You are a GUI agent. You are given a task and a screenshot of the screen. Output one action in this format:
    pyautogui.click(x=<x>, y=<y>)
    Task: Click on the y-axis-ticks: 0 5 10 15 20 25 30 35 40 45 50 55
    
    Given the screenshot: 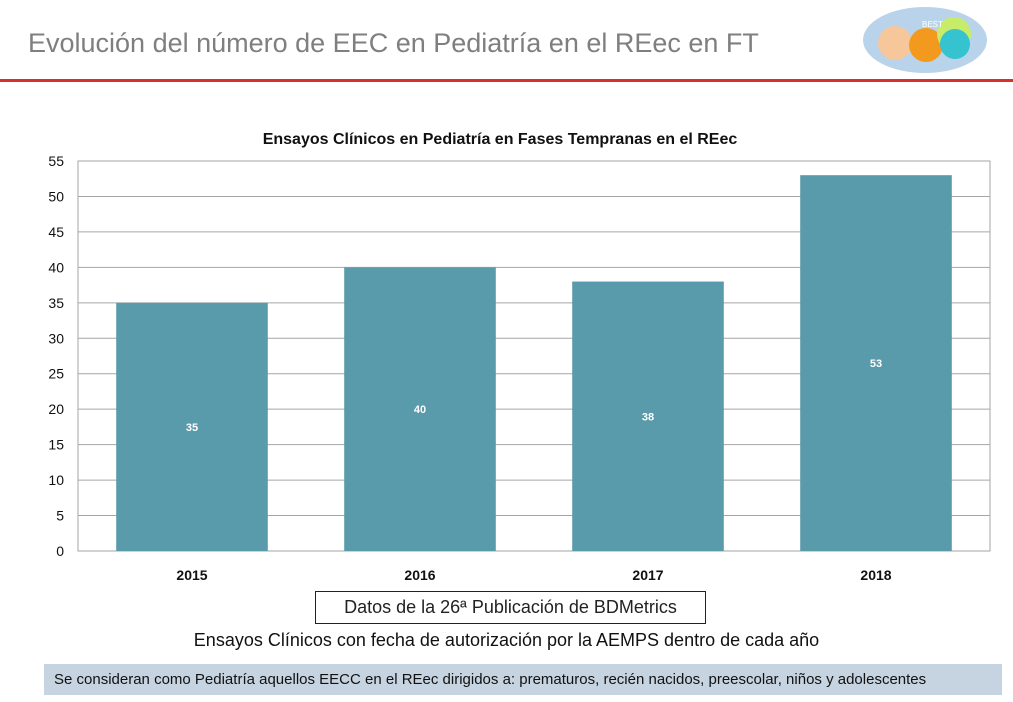 What is the action you would take?
    pyautogui.click(x=56, y=356)
    